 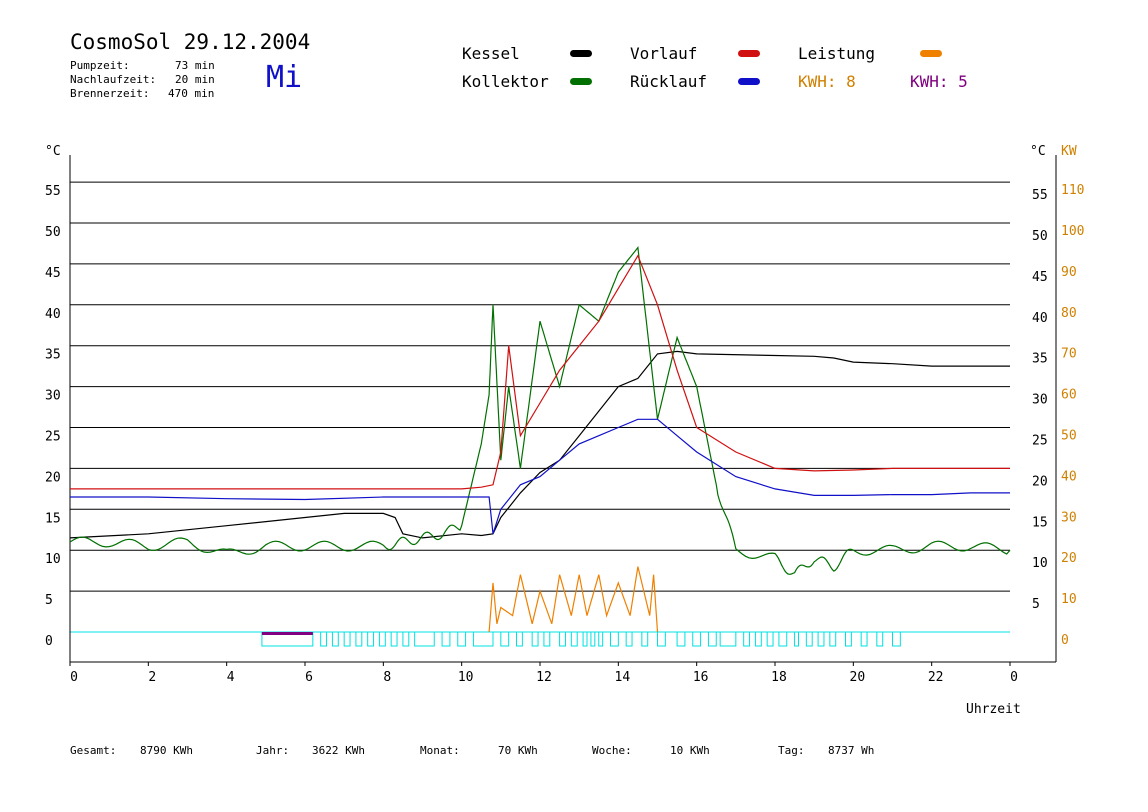 What do you see at coordinates (1069, 517) in the screenshot?
I see `y-tick-kw-label: 30` at bounding box center [1069, 517].